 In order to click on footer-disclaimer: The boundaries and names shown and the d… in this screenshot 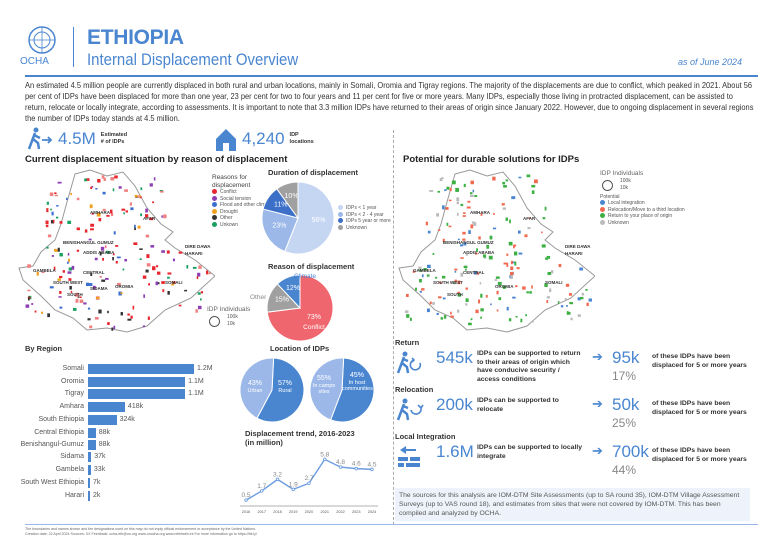, I will do `click(141, 529)`.